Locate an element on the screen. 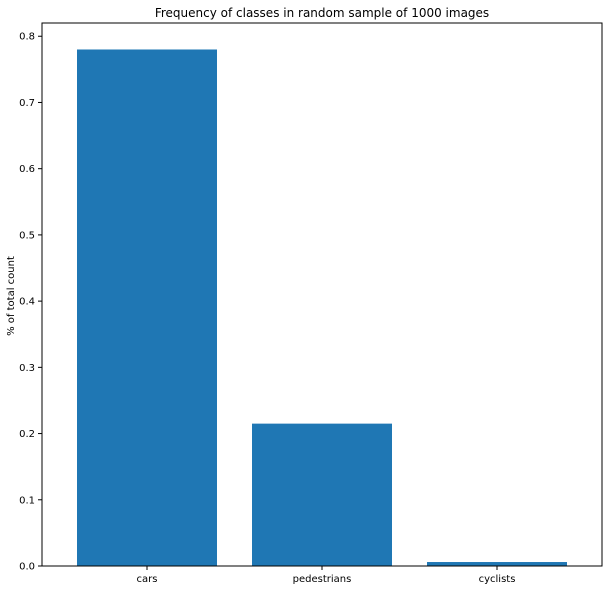 The image size is (609, 590). y-axis-label: % of total count is located at coordinates (11, 296).